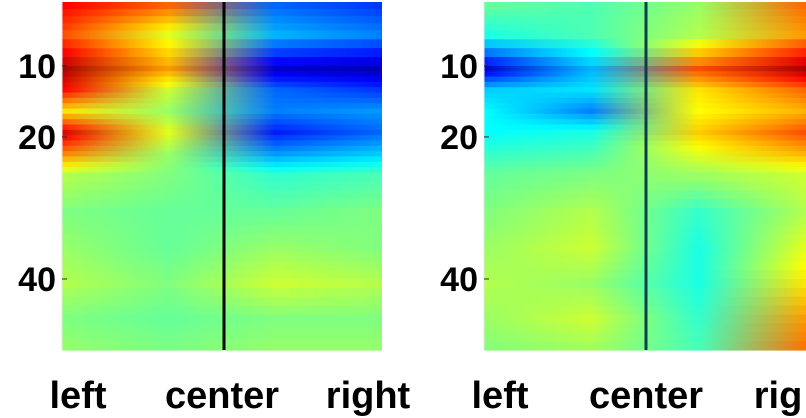  Describe the element at coordinates (368, 396) in the screenshot. I see `x-category-label: right` at that location.